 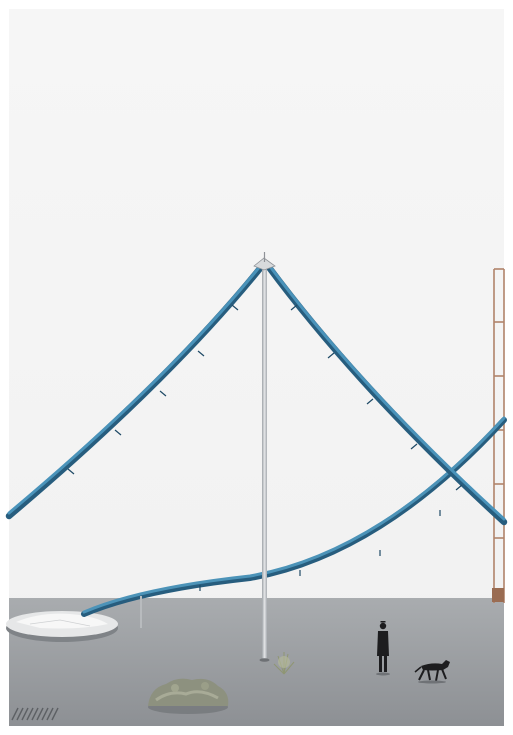 I want to click on shrub, so click(x=188, y=696).